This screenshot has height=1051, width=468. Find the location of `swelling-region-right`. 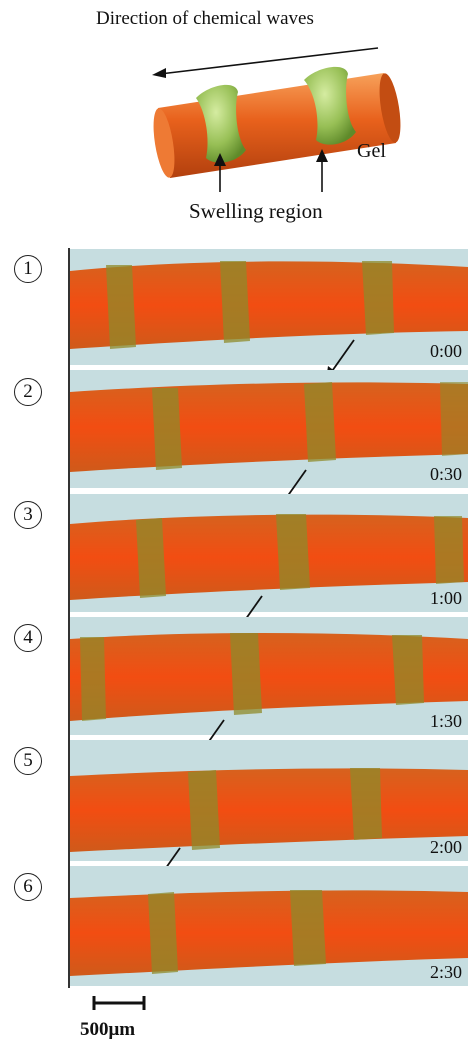

swelling-region-right is located at coordinates (330, 105).